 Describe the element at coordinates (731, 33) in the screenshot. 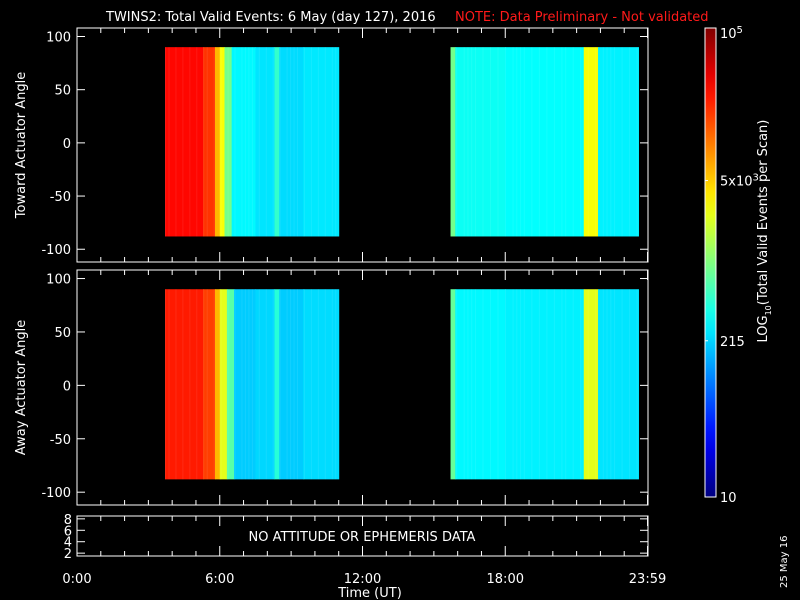

I see `colorbar-tick-label: 105` at that location.